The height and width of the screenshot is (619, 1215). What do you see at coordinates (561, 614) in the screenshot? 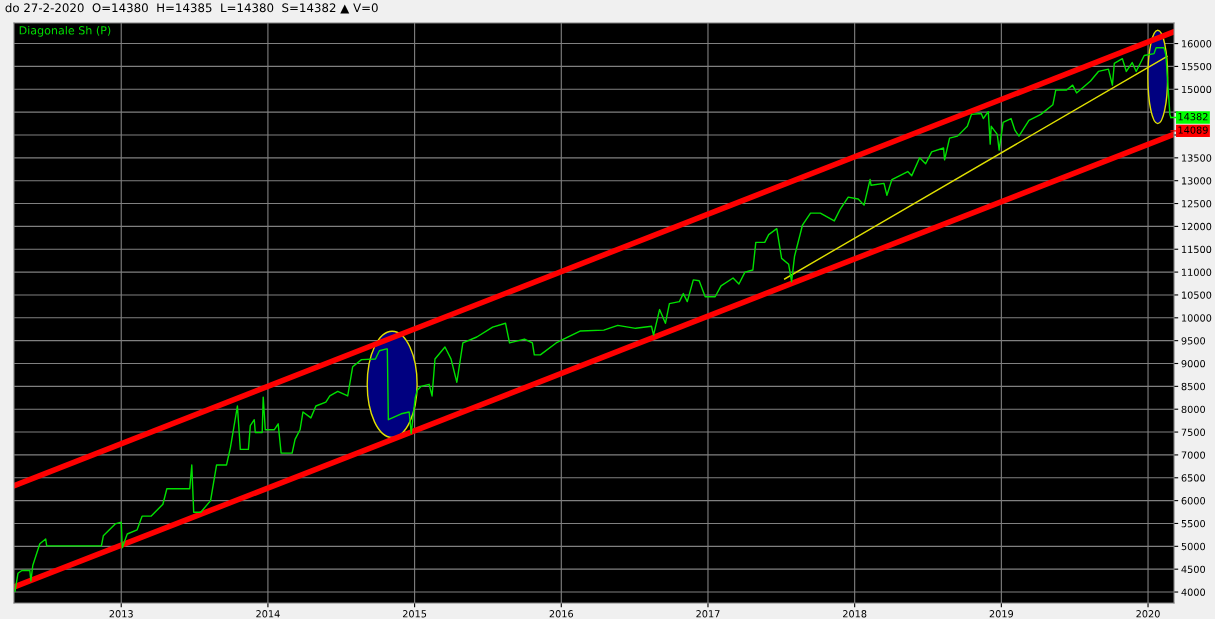
I see `x-tick-label: 2016` at bounding box center [561, 614].